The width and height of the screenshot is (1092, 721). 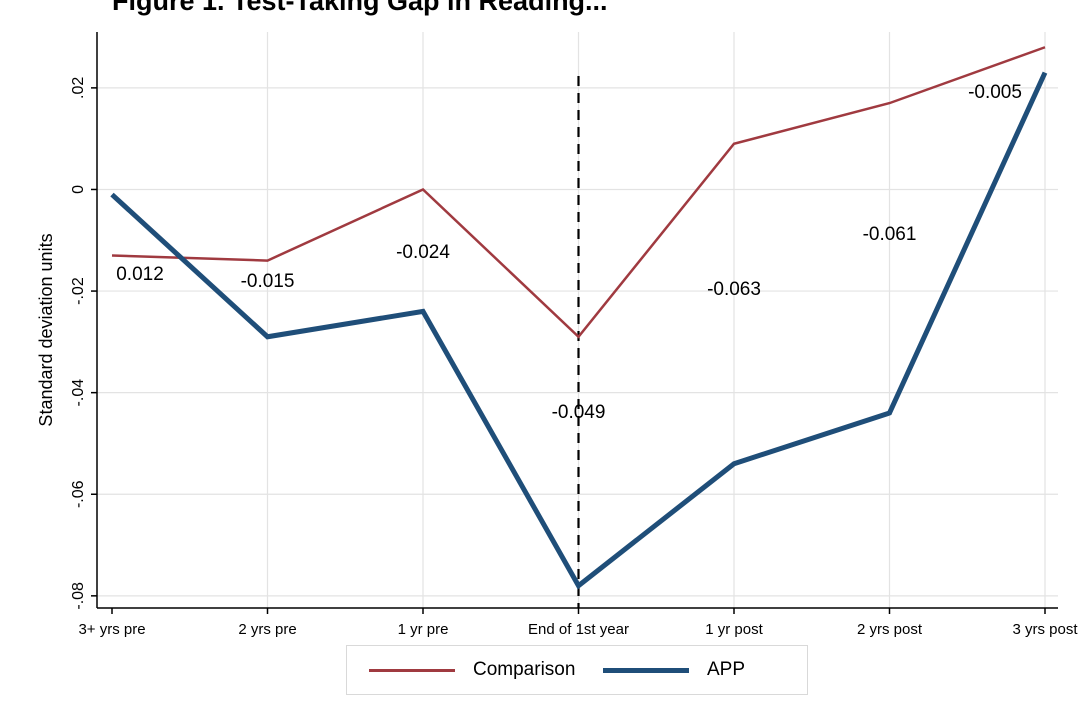 What do you see at coordinates (1045, 629) in the screenshot?
I see `x-tick-label: 3 yrs post` at bounding box center [1045, 629].